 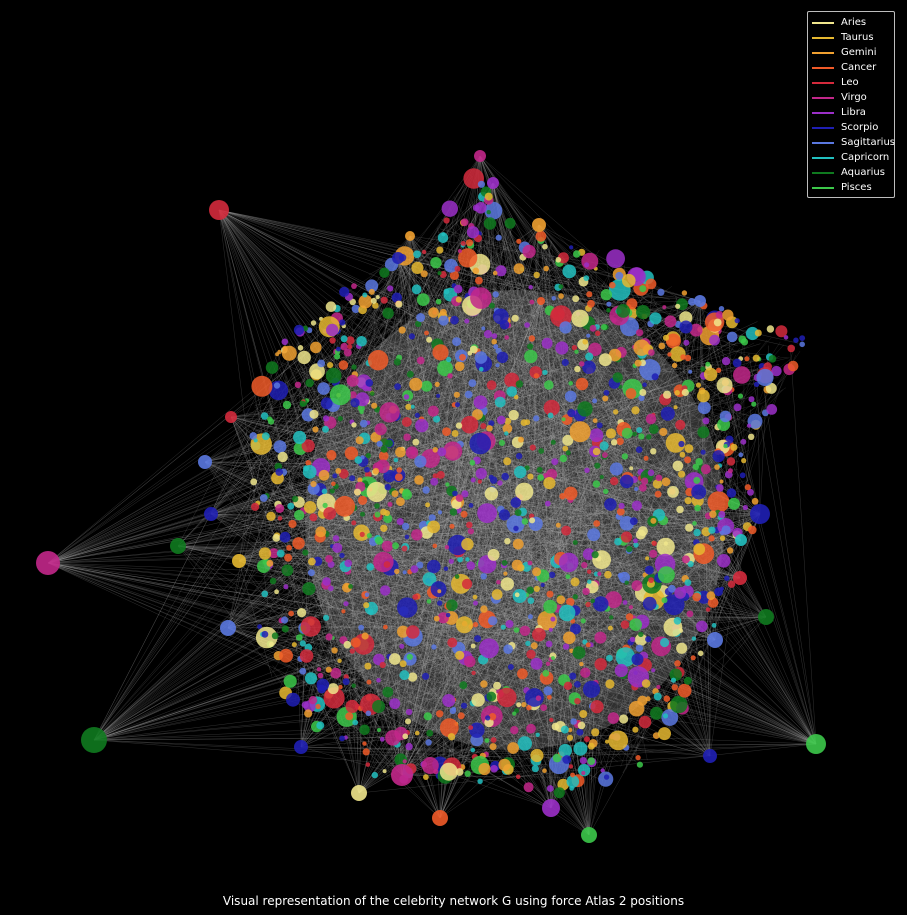 I want to click on legend-item-aquarius: Aquarius, so click(x=851, y=172).